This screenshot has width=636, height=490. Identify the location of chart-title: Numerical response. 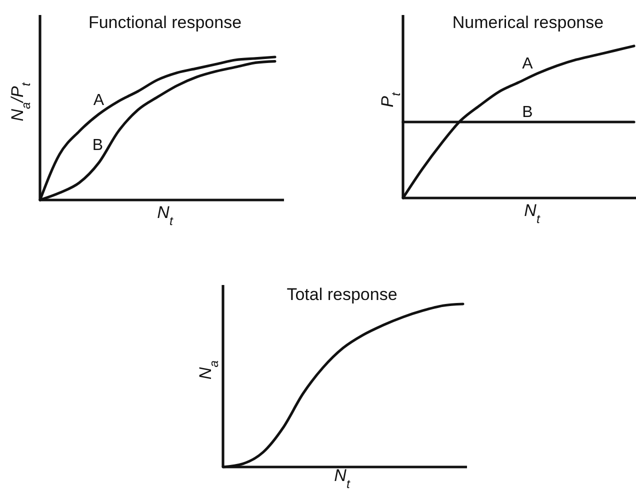
(528, 22).